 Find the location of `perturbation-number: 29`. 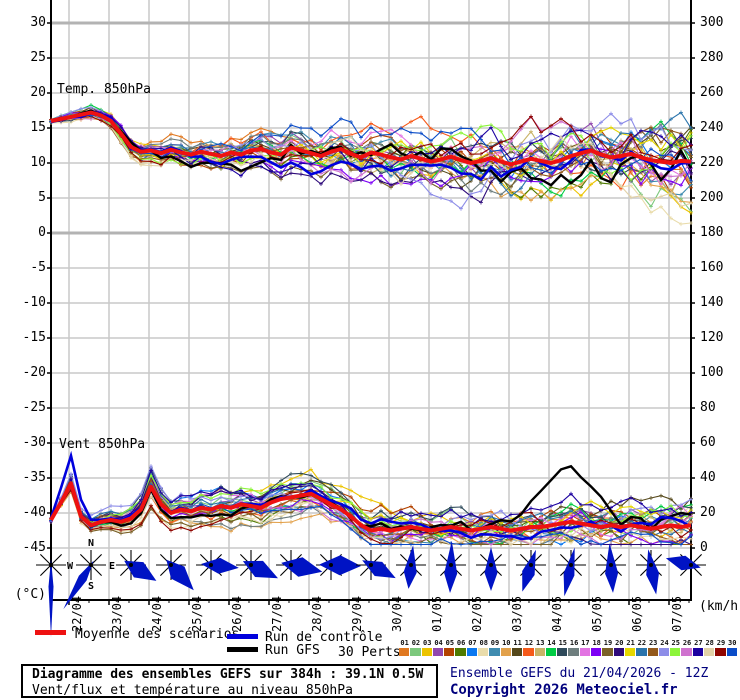

perturbation-number: 29 is located at coordinates (721, 643).